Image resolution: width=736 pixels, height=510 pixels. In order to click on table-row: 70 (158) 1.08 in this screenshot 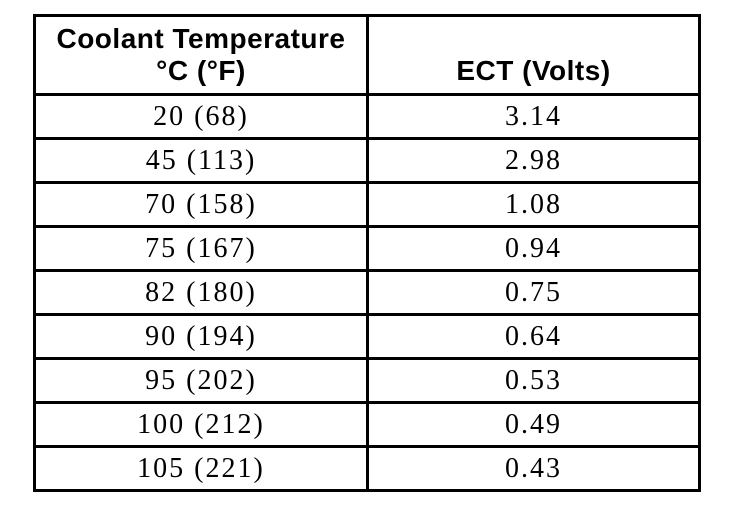, I will do `click(367, 204)`.